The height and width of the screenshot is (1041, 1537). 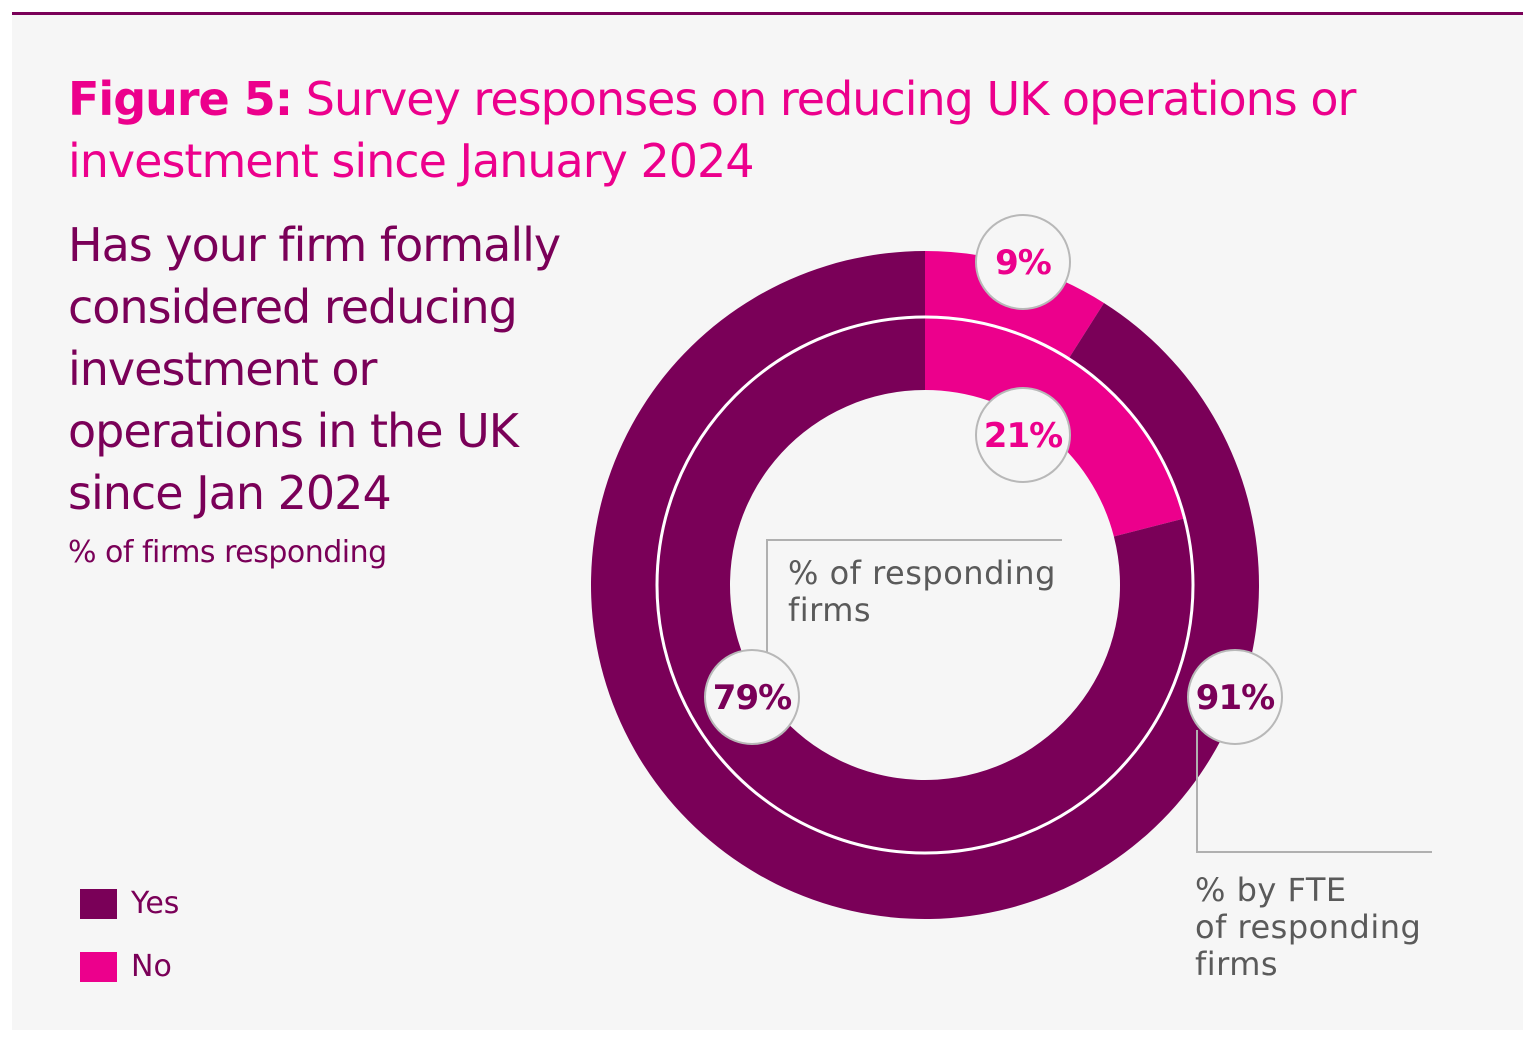 I want to click on outer-annotation-line1: % by FTE, so click(x=1271, y=890).